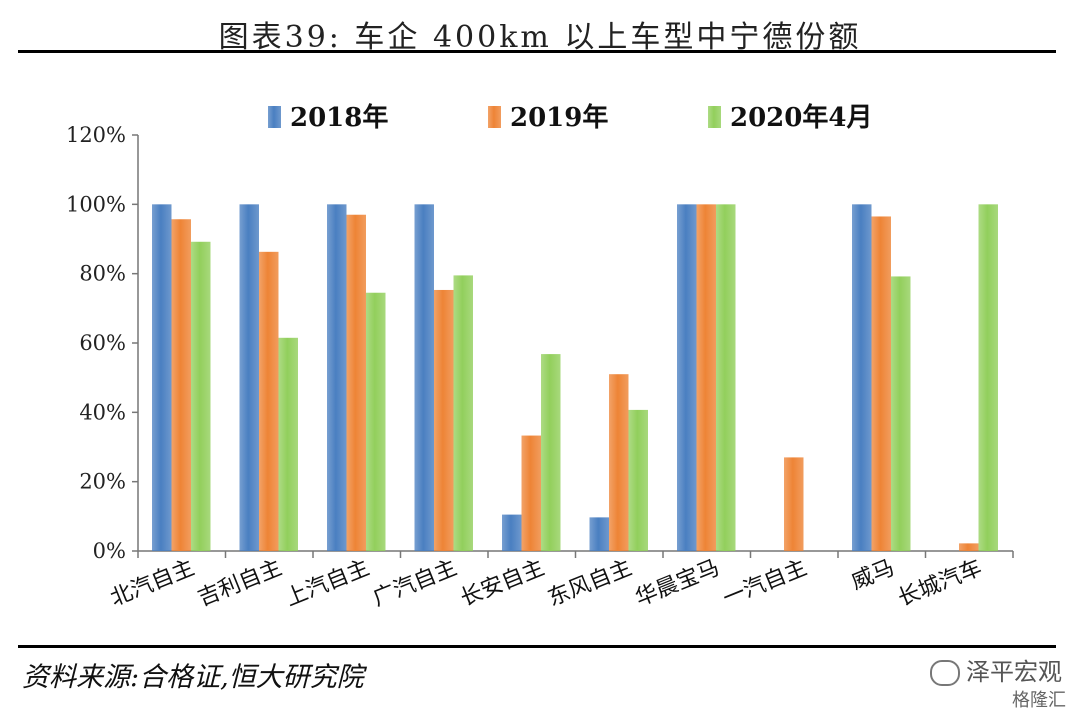 The width and height of the screenshot is (1080, 715). Describe the element at coordinates (102, 482) in the screenshot. I see `y-tick-label: 20%` at that location.